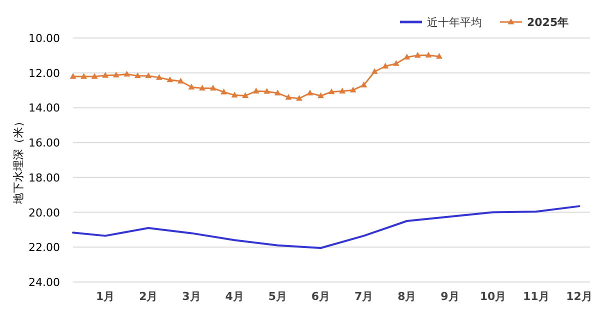 The height and width of the screenshot is (321, 600). What do you see at coordinates (407, 296) in the screenshot?
I see `x-tick-label: 8月` at bounding box center [407, 296].